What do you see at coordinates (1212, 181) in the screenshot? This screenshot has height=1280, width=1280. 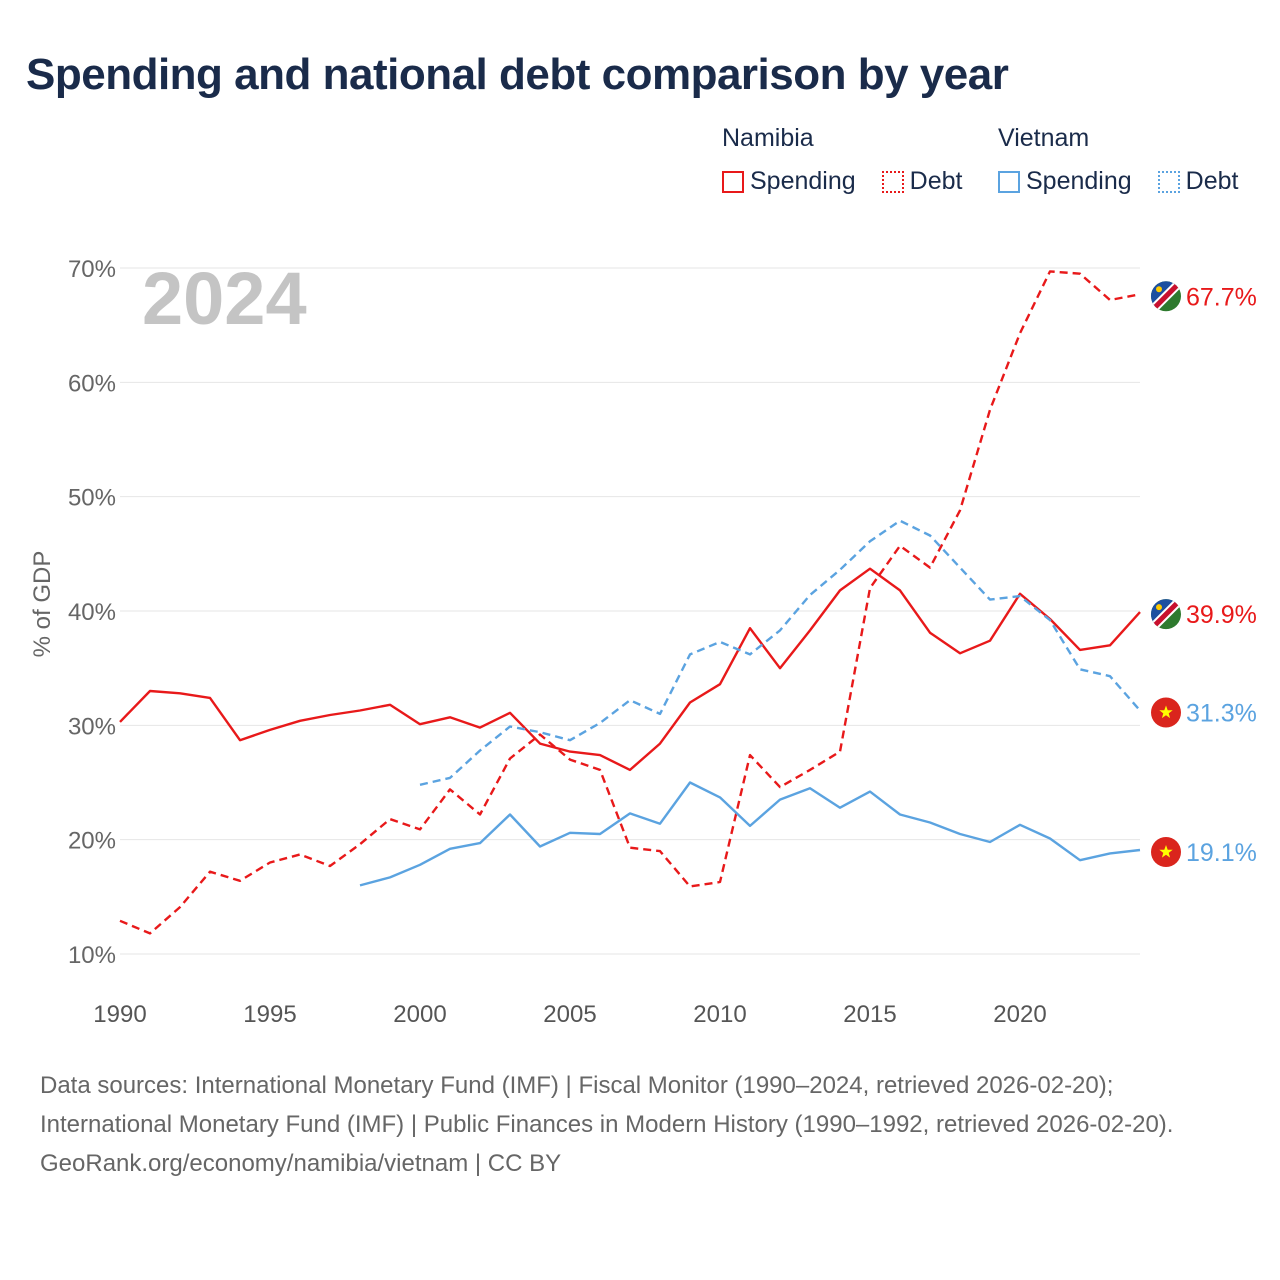 I see `legend-vietnam-debt-label: Debt` at bounding box center [1212, 181].